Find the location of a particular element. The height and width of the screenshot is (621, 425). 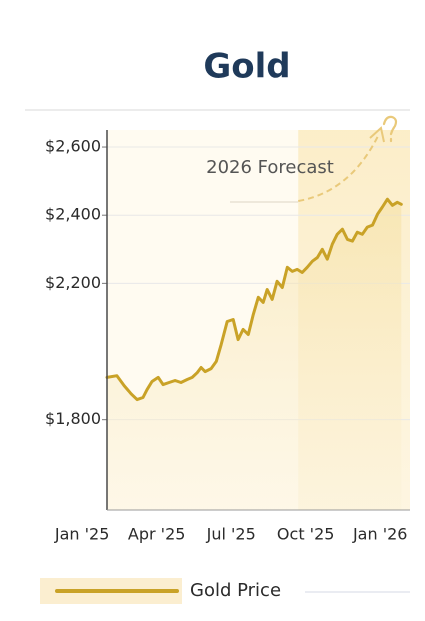

annotation-label: 2026 Forecast is located at coordinates (270, 167).